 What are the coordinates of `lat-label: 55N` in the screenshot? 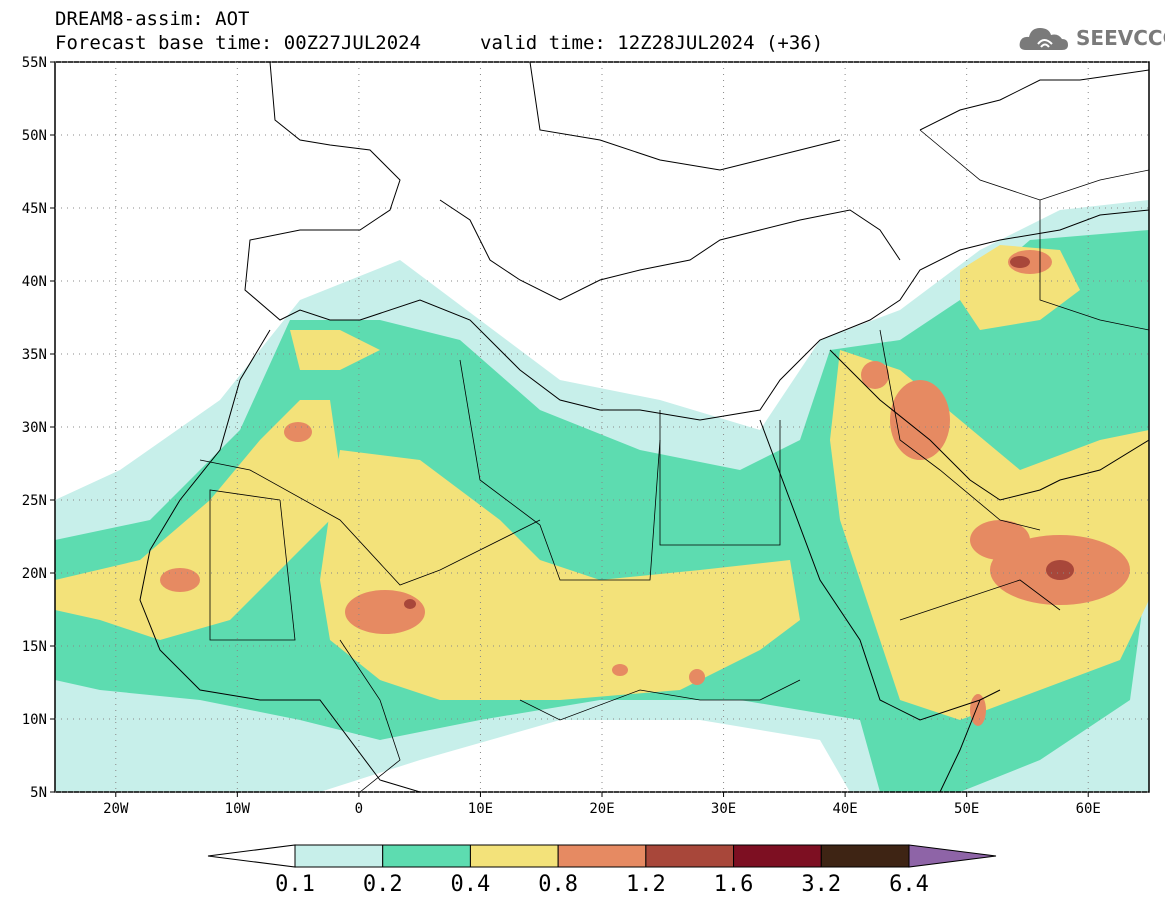 It's located at (34, 63).